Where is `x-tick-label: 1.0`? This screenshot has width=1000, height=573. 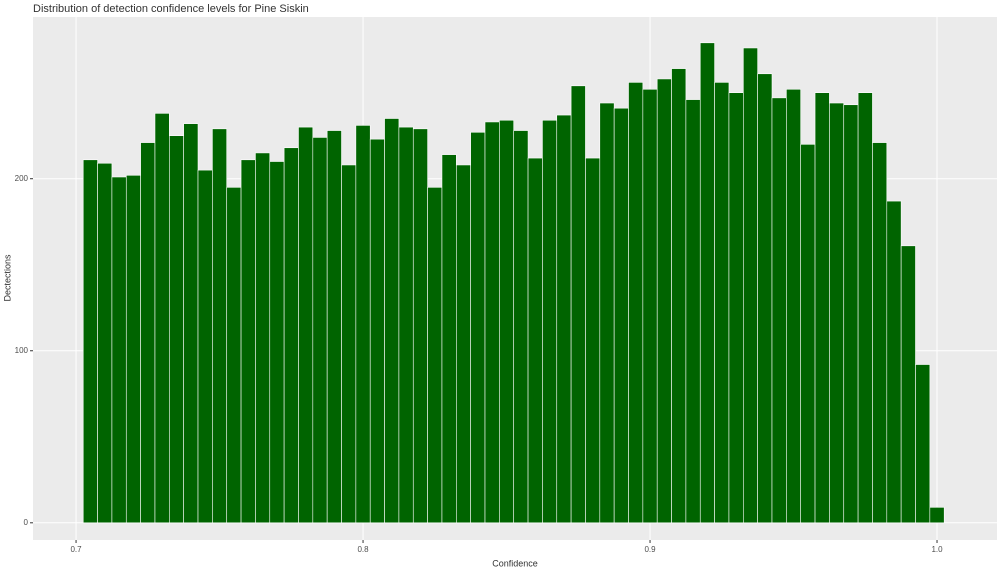 x-tick-label: 1.0 is located at coordinates (937, 549).